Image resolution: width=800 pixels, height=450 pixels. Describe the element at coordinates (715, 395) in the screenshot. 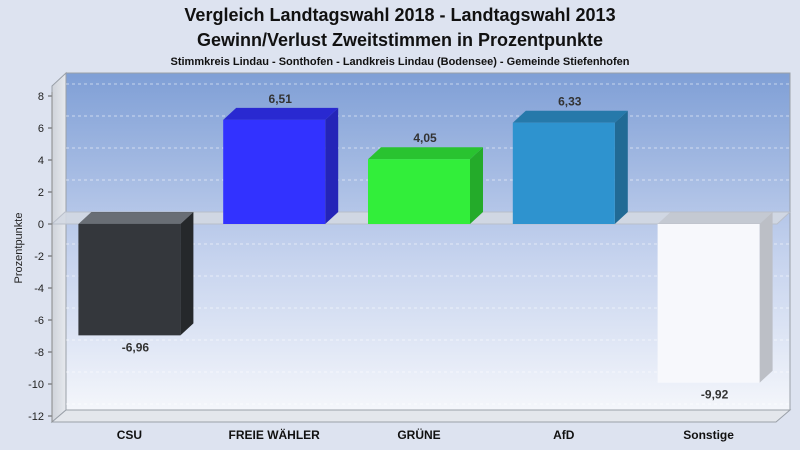

I see `value-label: -9,92` at that location.